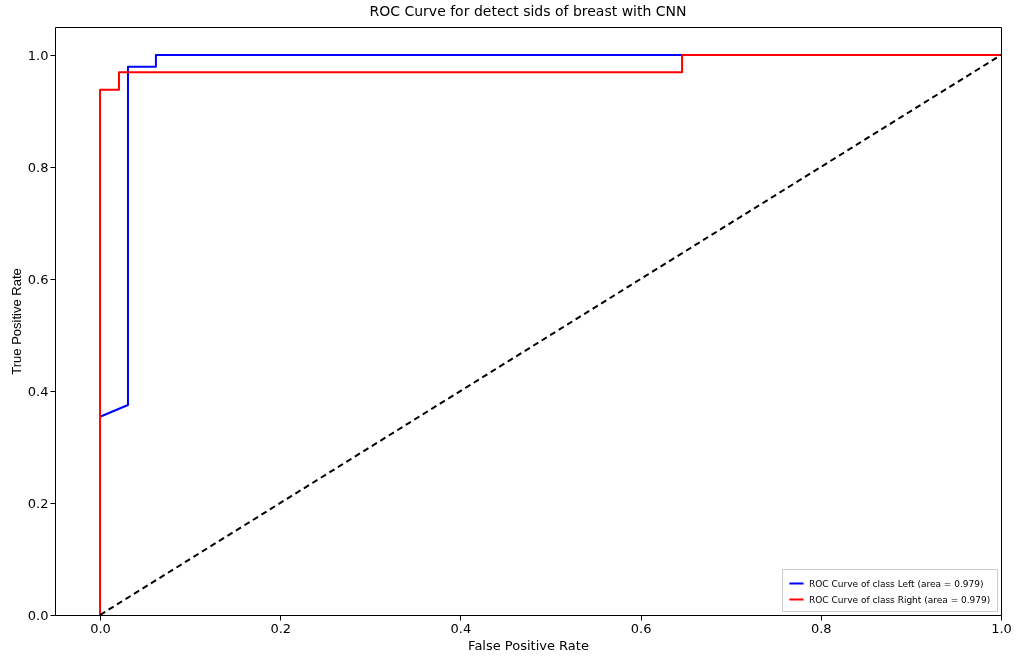 Image resolution: width=1031 pixels, height=656 pixels. Describe the element at coordinates (38, 279) in the screenshot. I see `y-tick-label: 0.6` at that location.